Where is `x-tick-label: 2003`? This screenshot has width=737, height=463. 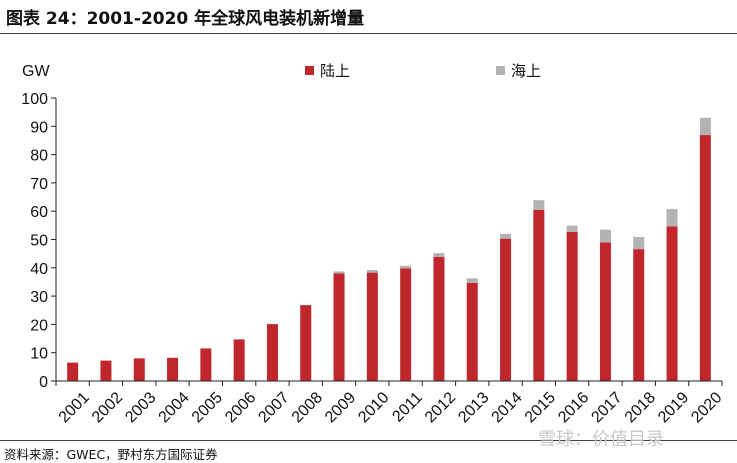
x-tick-label: 2003 is located at coordinates (140, 407).